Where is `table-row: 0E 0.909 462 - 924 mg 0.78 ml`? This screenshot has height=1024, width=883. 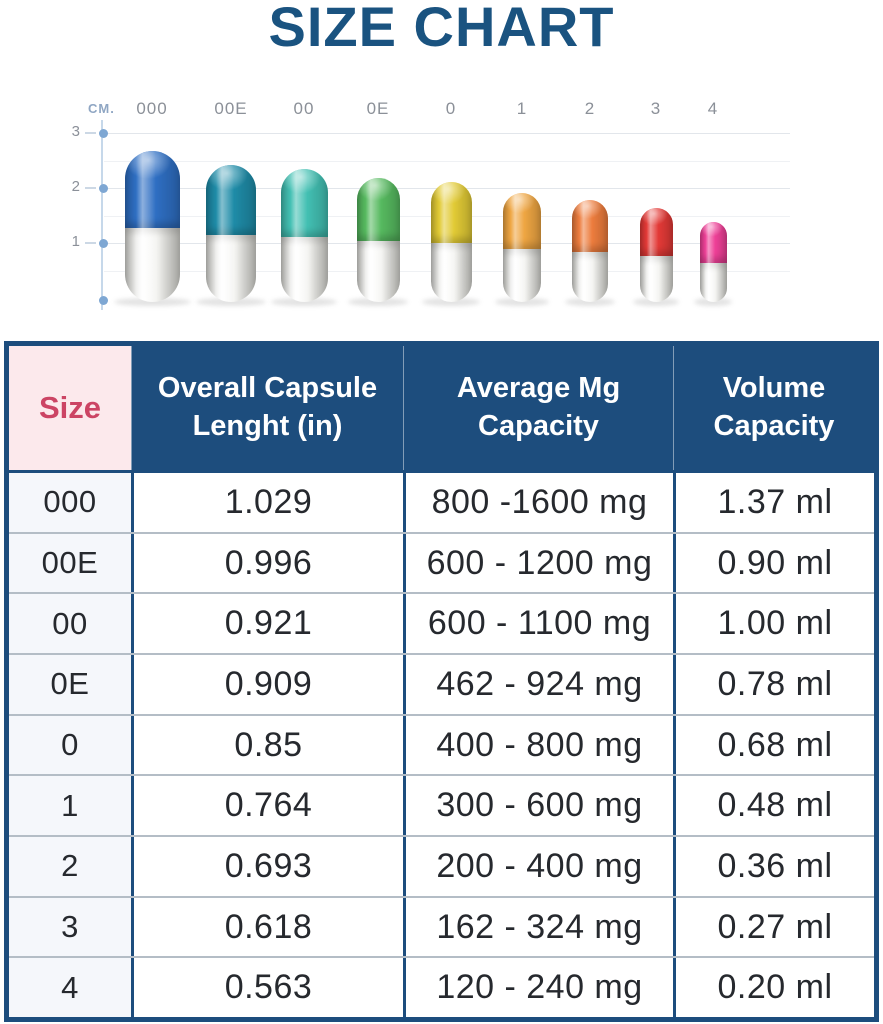 table-row: 0E 0.909 462 - 924 mg 0.78 ml is located at coordinates (441, 683).